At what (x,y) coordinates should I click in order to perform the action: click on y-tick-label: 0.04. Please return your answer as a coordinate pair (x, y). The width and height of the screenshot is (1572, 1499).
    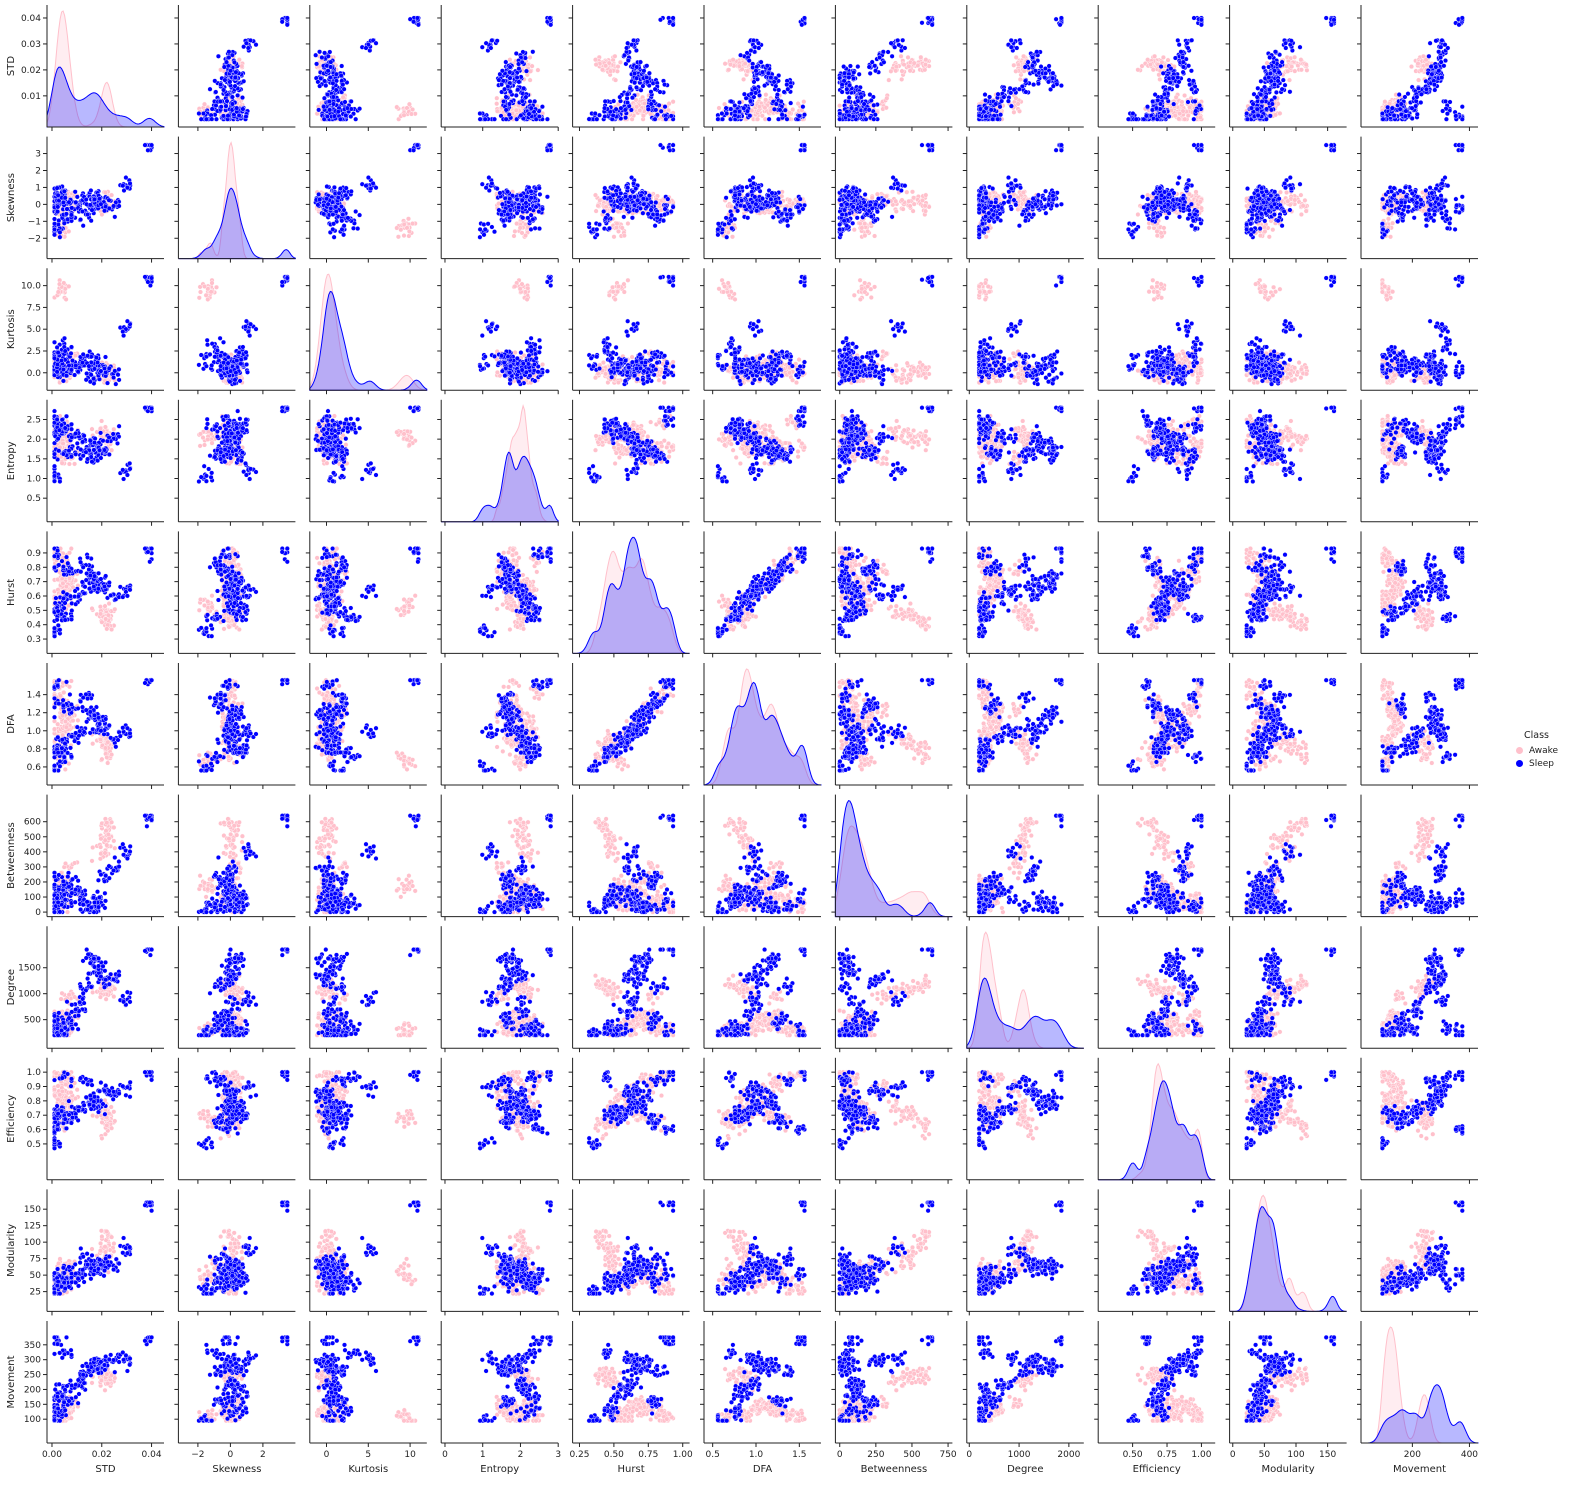
    Looking at the image, I should click on (31, 19).